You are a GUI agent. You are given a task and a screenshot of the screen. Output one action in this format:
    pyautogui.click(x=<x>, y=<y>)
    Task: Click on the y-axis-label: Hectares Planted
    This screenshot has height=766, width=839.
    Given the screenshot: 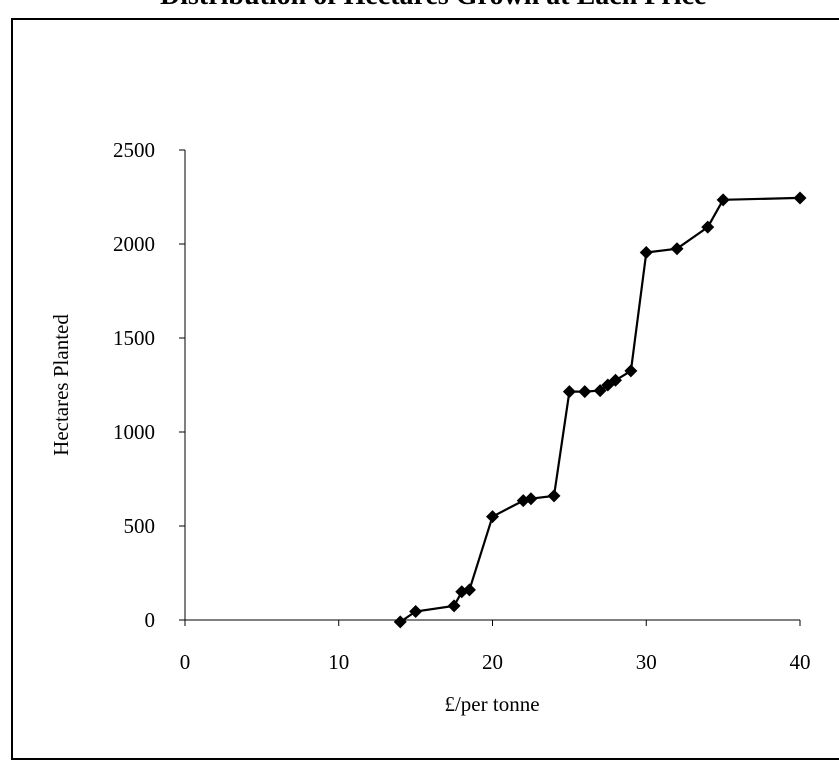 What is the action you would take?
    pyautogui.click(x=61, y=385)
    